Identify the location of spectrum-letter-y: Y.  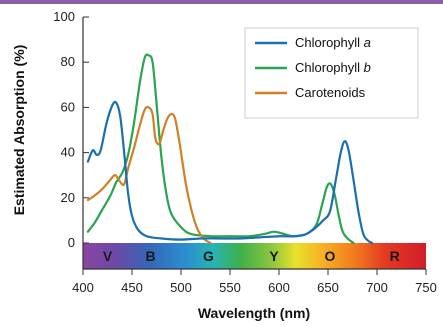
(274, 256).